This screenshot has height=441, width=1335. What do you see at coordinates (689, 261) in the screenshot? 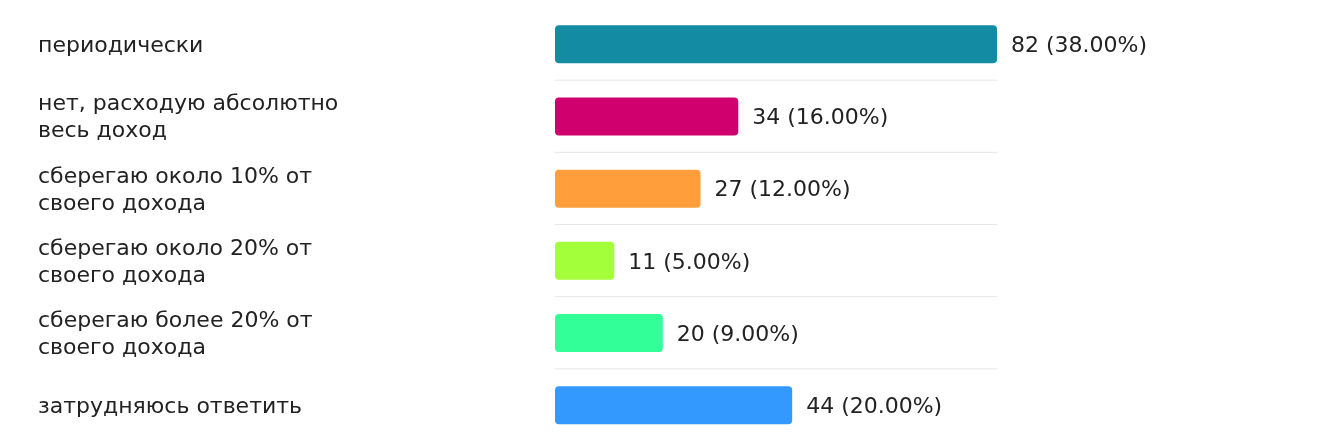
I see `data-label: 11 (5.00%)` at bounding box center [689, 261].